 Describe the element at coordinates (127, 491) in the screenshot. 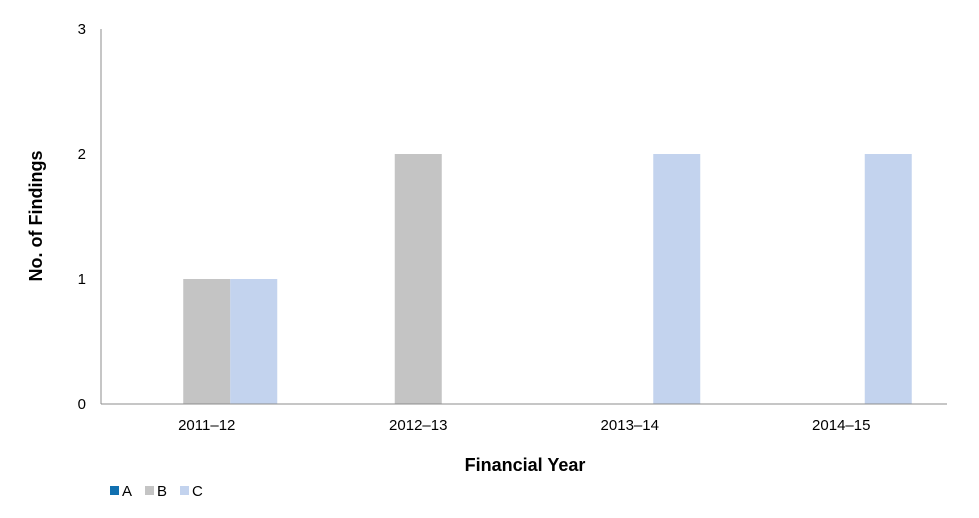

I see `legend-label-A: A` at that location.